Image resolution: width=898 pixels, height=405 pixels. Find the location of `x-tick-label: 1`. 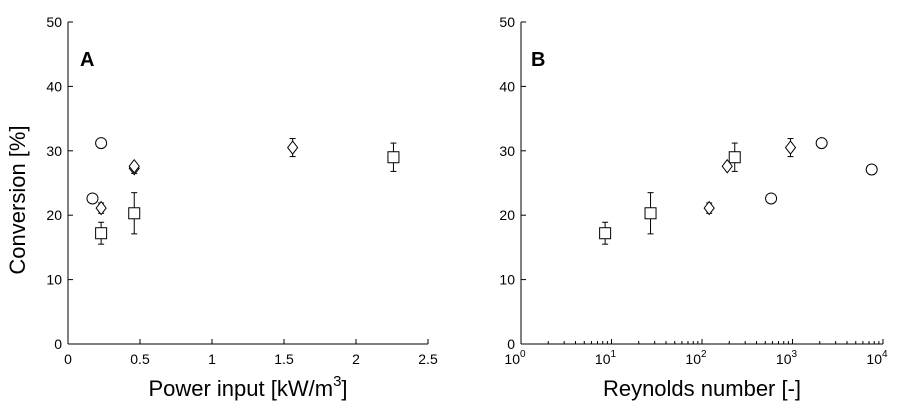

x-tick-label: 1 is located at coordinates (212, 359).